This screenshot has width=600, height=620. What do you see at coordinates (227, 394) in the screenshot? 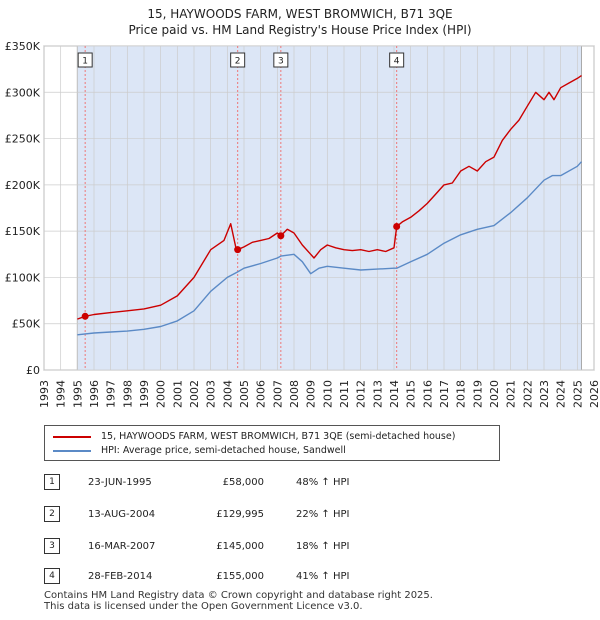
I see `x-tick-label: 2004` at bounding box center [227, 394].